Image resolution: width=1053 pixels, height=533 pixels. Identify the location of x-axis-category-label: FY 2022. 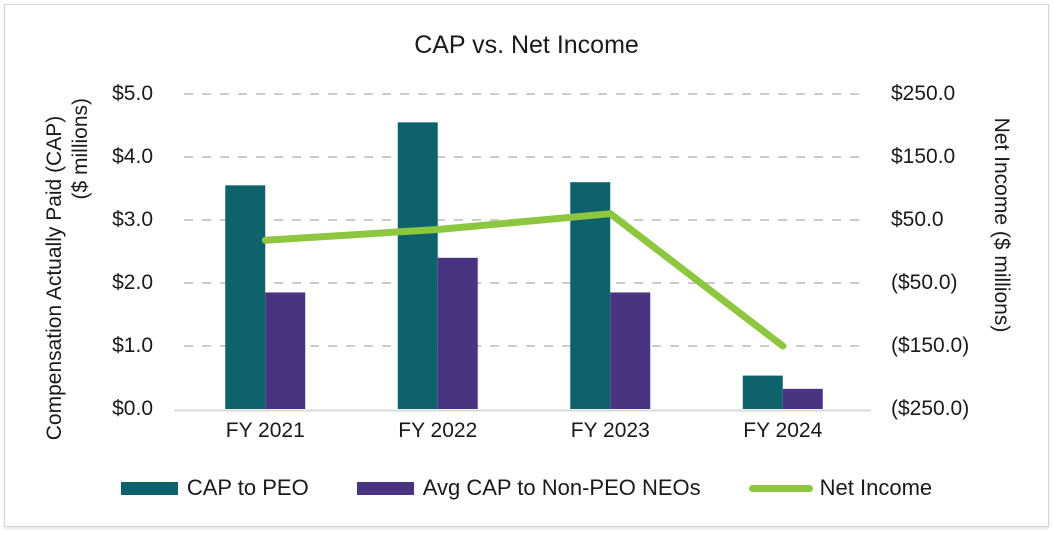
(438, 430).